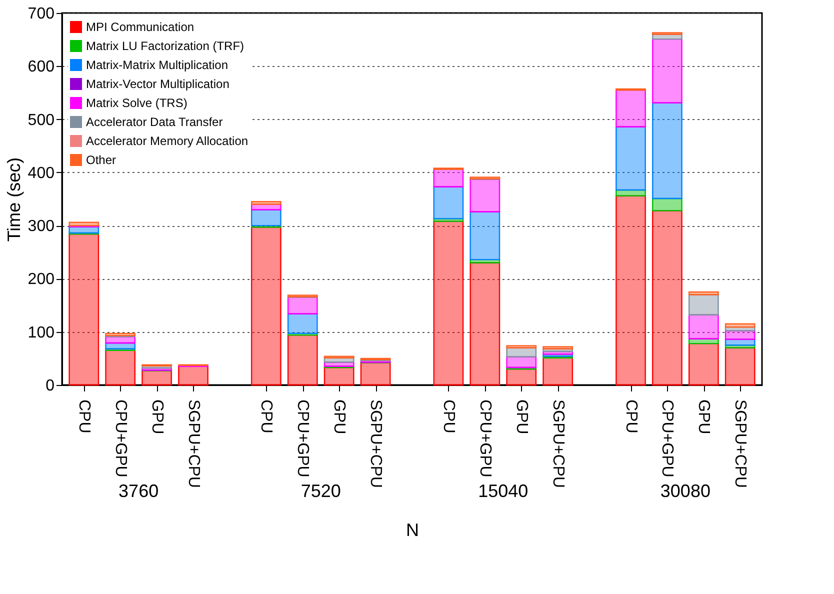 This screenshot has height=594, width=834. I want to click on y-tick-label: 100, so click(41, 333).